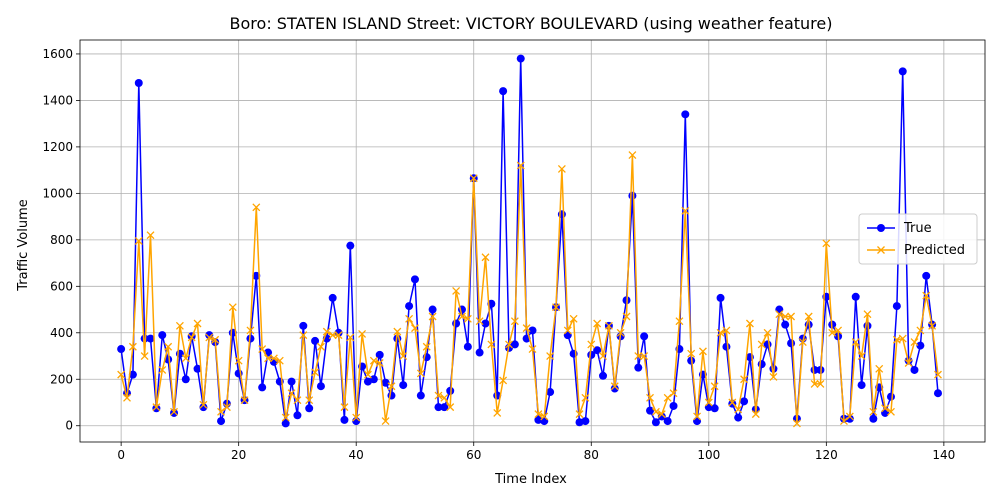 The width and height of the screenshot is (1000, 504). Describe the element at coordinates (591, 455) in the screenshot. I see `x-tick-label: 80` at that location.